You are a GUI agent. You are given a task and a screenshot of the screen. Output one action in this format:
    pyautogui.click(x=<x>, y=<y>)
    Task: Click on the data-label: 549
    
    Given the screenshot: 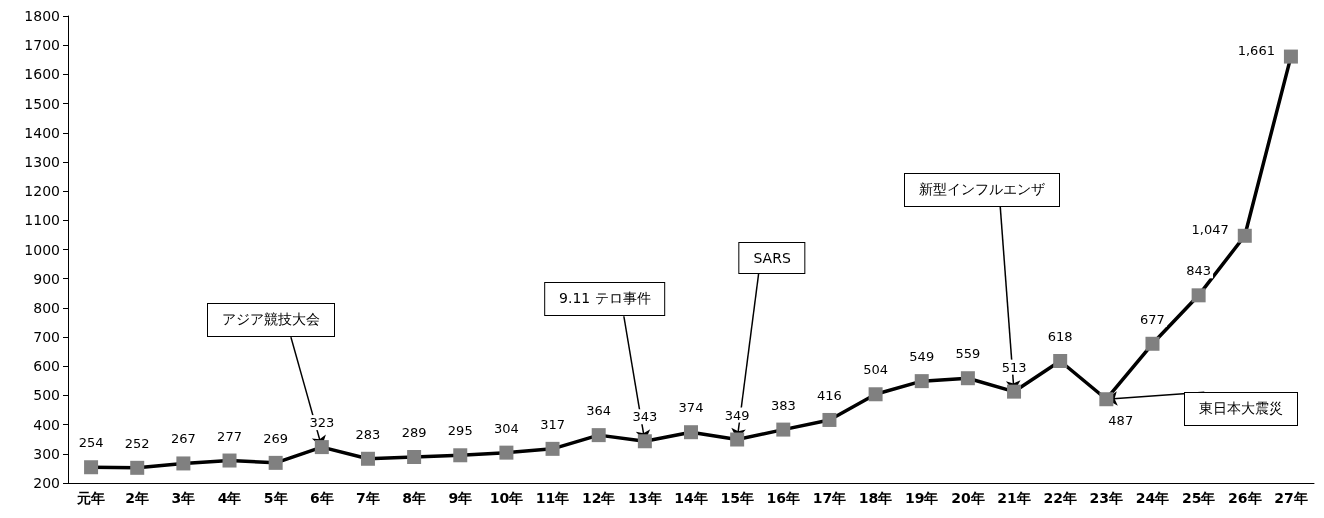 What is the action you would take?
    pyautogui.click(x=922, y=357)
    